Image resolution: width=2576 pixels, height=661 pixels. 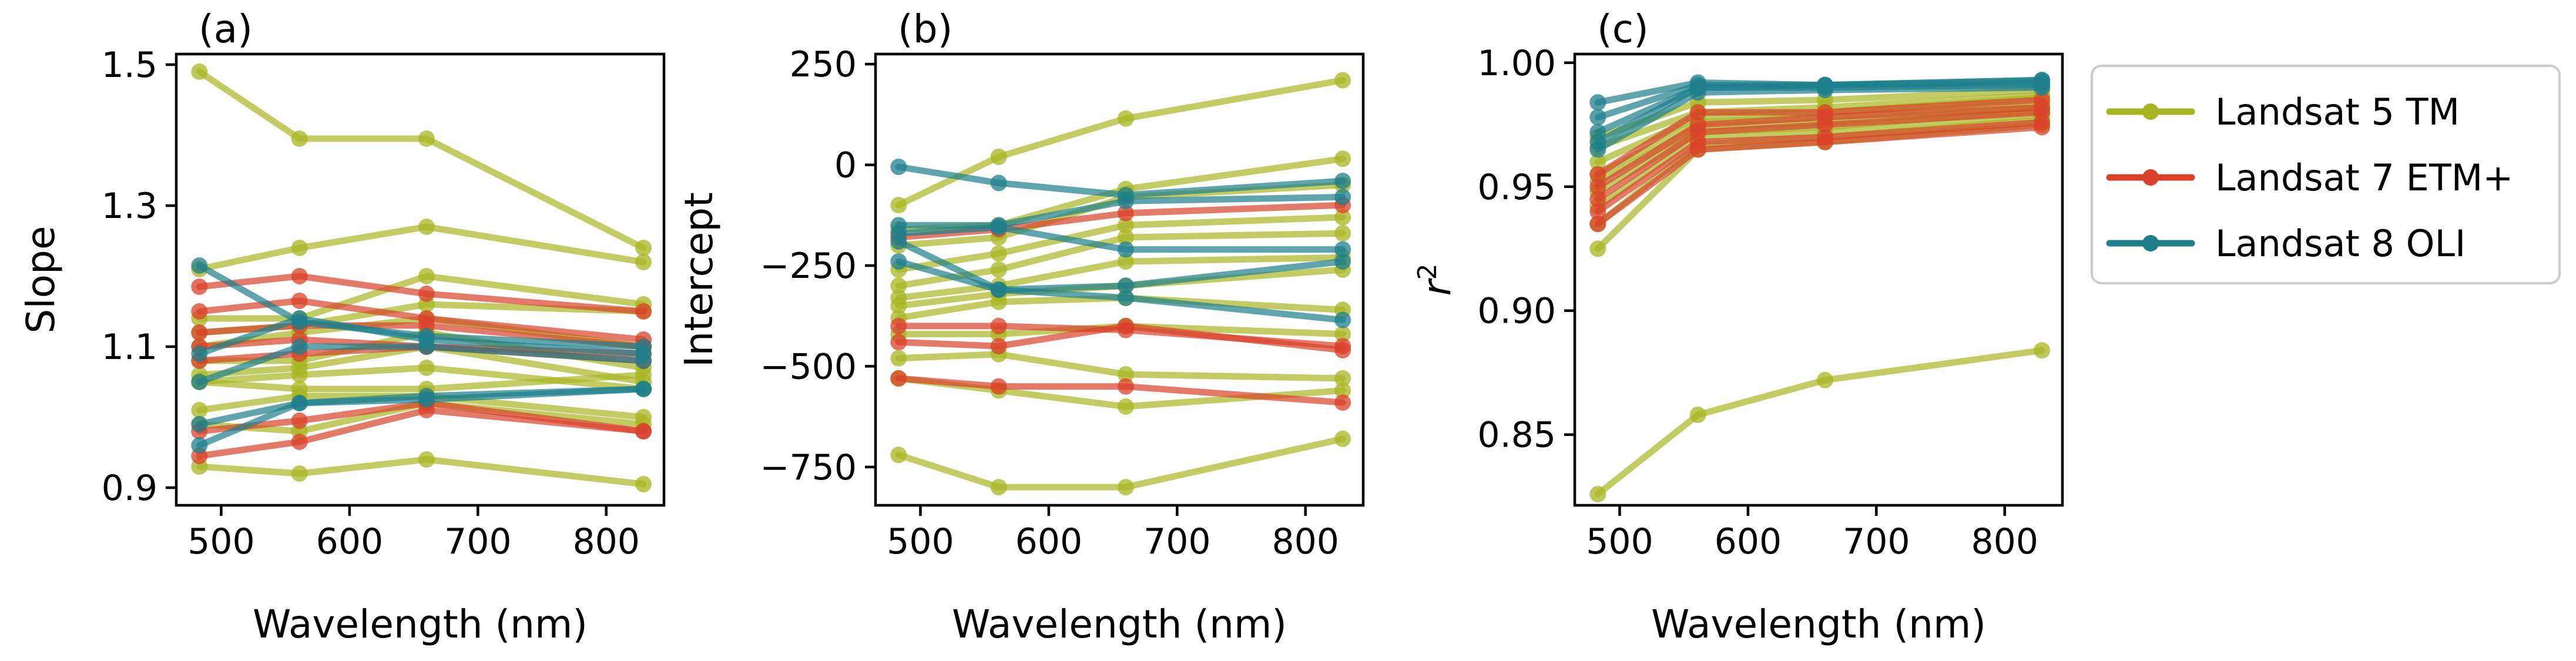 What do you see at coordinates (1049, 541) in the screenshot?
I see `x-tick-label-b-600: 600` at bounding box center [1049, 541].